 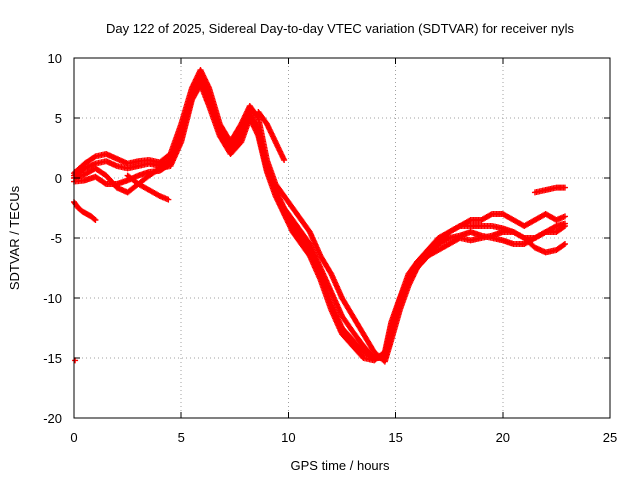 I want to click on series-segment-f, so click(x=85, y=211).